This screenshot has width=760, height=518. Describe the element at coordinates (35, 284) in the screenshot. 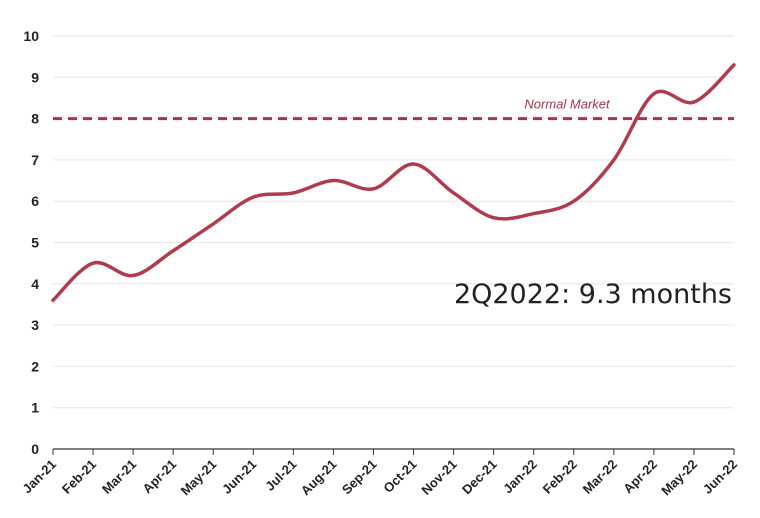

I see `y-tick-label: 4` at that location.